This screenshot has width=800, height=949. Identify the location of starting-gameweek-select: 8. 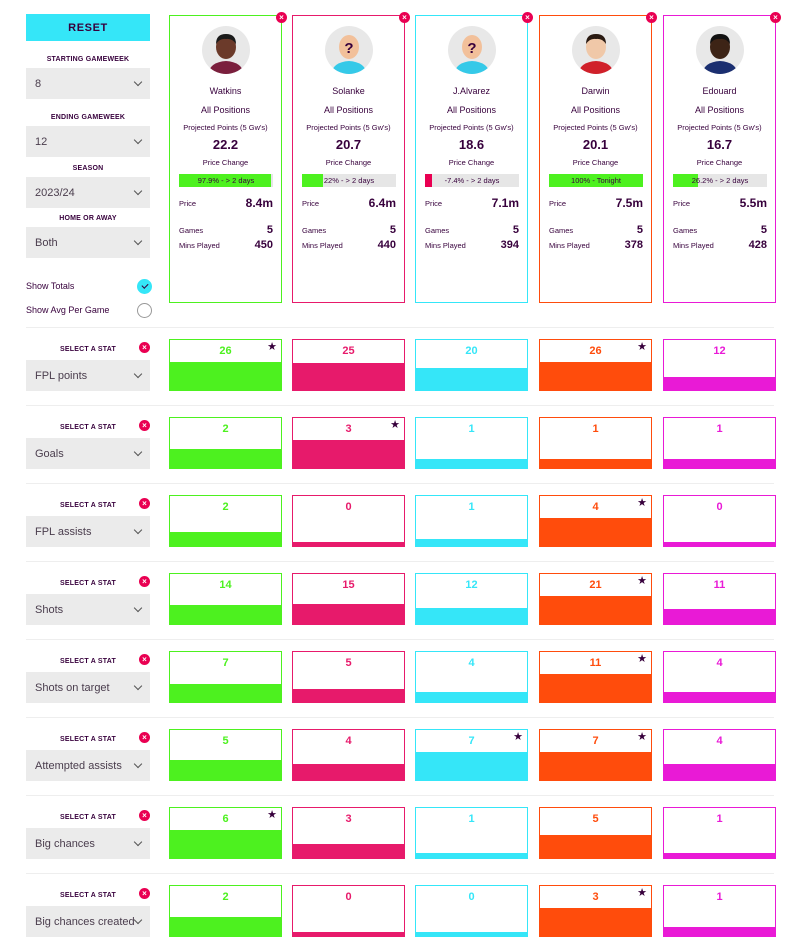
(88, 83).